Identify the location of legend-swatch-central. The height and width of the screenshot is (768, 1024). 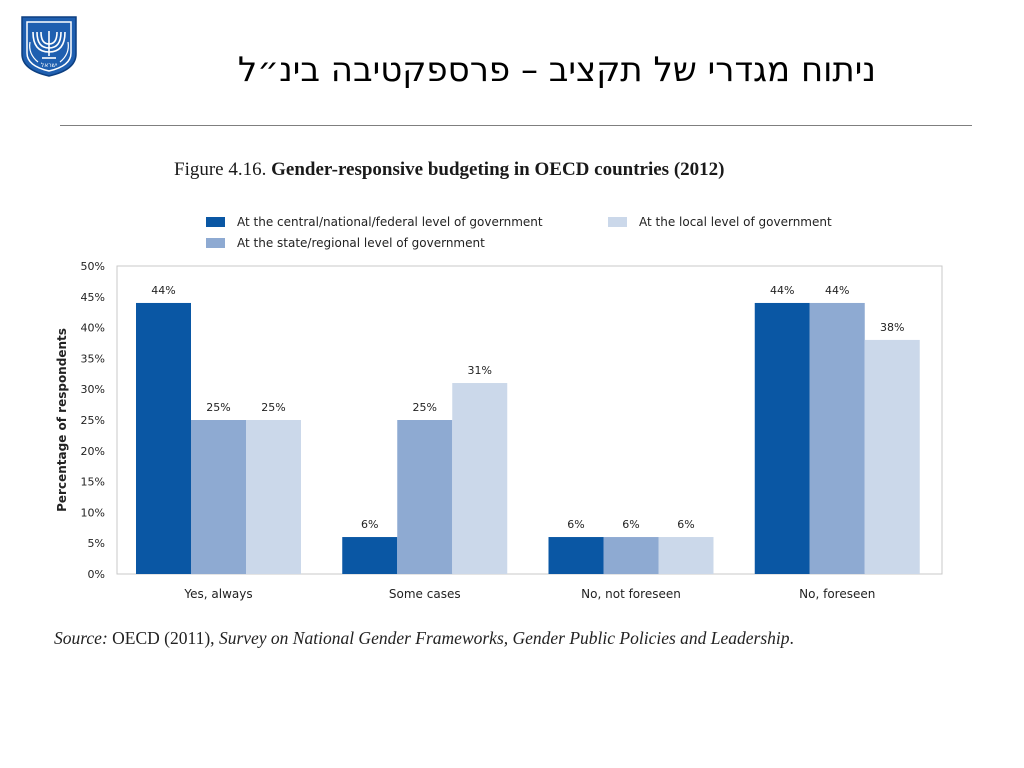
(215, 222).